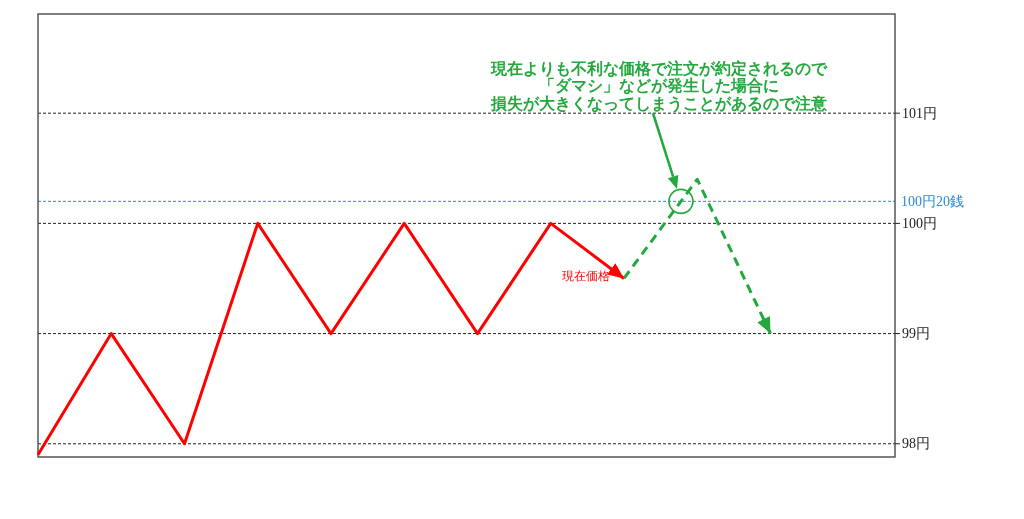 The height and width of the screenshot is (519, 1024). Describe the element at coordinates (932, 201) in the screenshot. I see `ref-line-label: 100円20銭` at that location.